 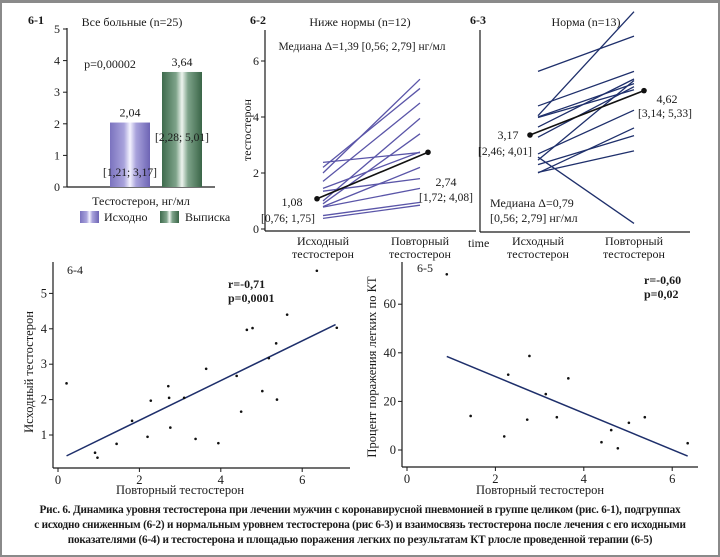 What do you see at coordinates (75, 270) in the screenshot?
I see `panel-label: 6-4` at bounding box center [75, 270].